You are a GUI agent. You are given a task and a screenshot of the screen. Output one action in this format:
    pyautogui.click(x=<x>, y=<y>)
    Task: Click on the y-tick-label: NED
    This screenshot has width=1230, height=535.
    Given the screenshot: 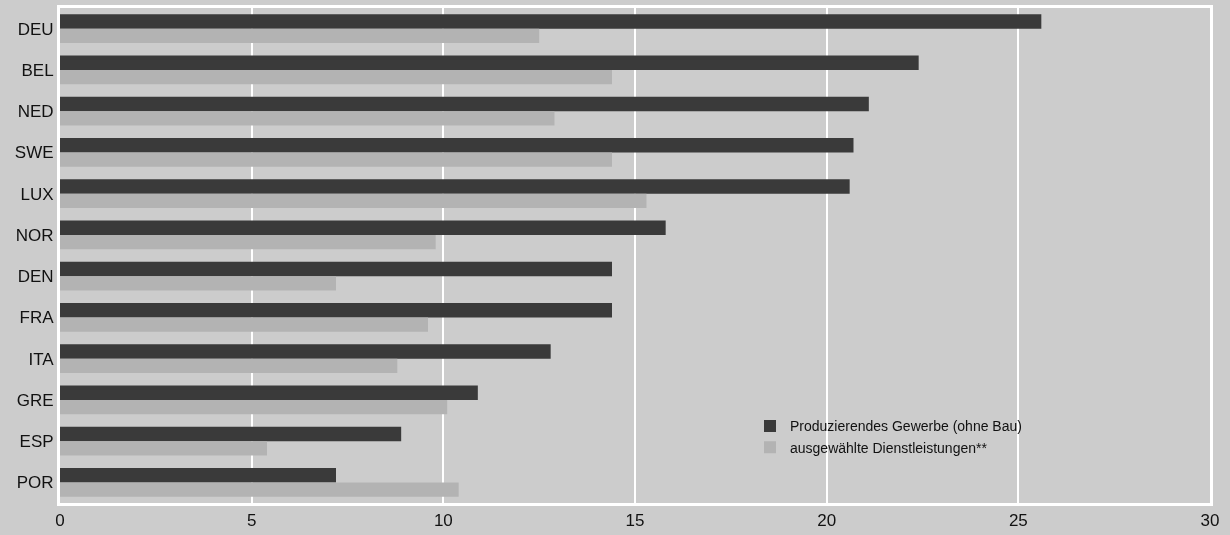 What is the action you would take?
    pyautogui.click(x=35, y=112)
    